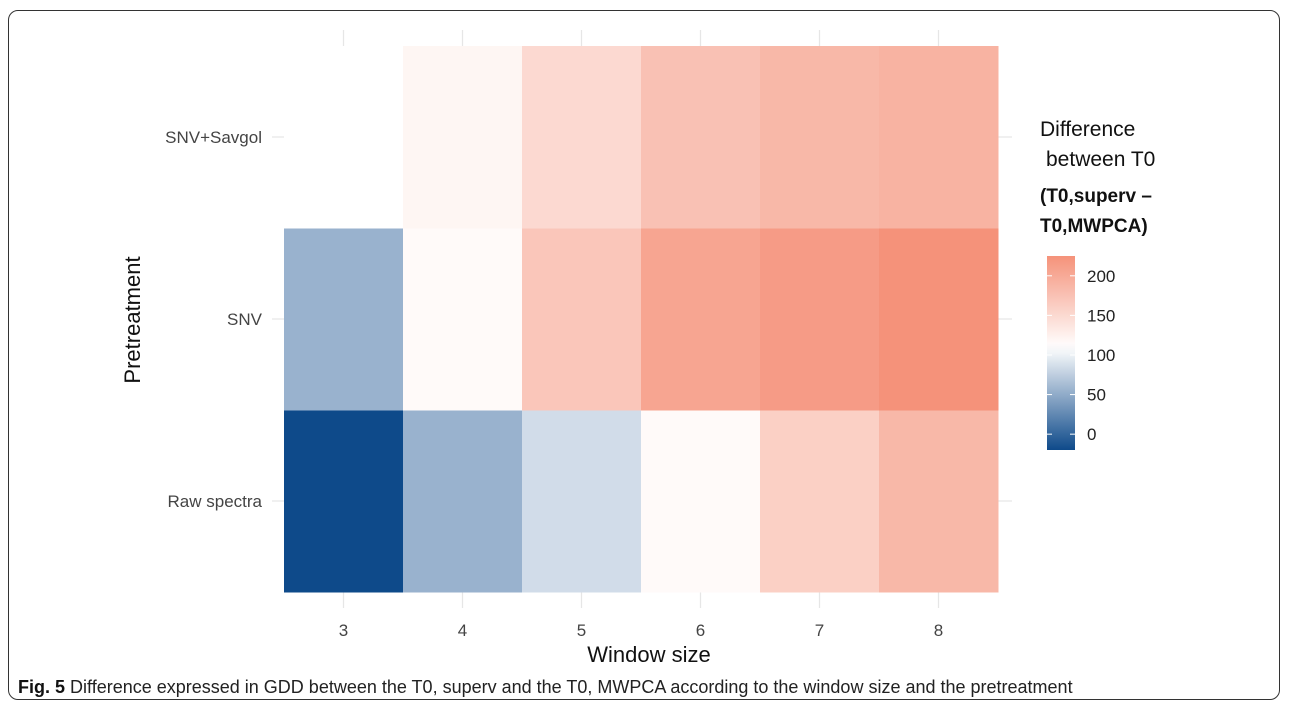 This screenshot has width=1290, height=704. I want to click on legend-tick-label: 200, so click(1101, 276).